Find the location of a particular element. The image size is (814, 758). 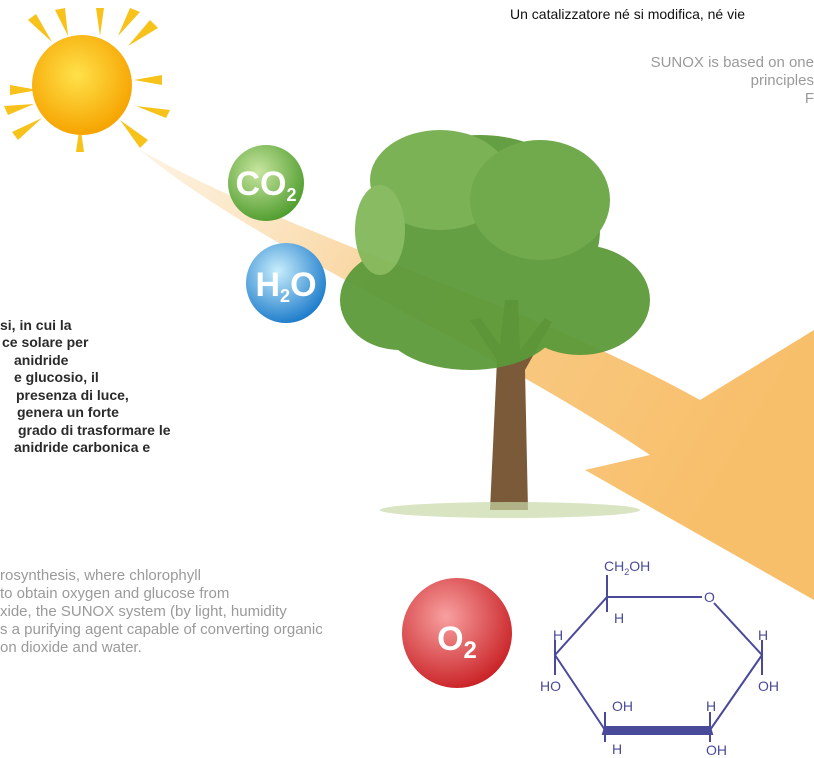

italian-line: anidride is located at coordinates (41, 360).